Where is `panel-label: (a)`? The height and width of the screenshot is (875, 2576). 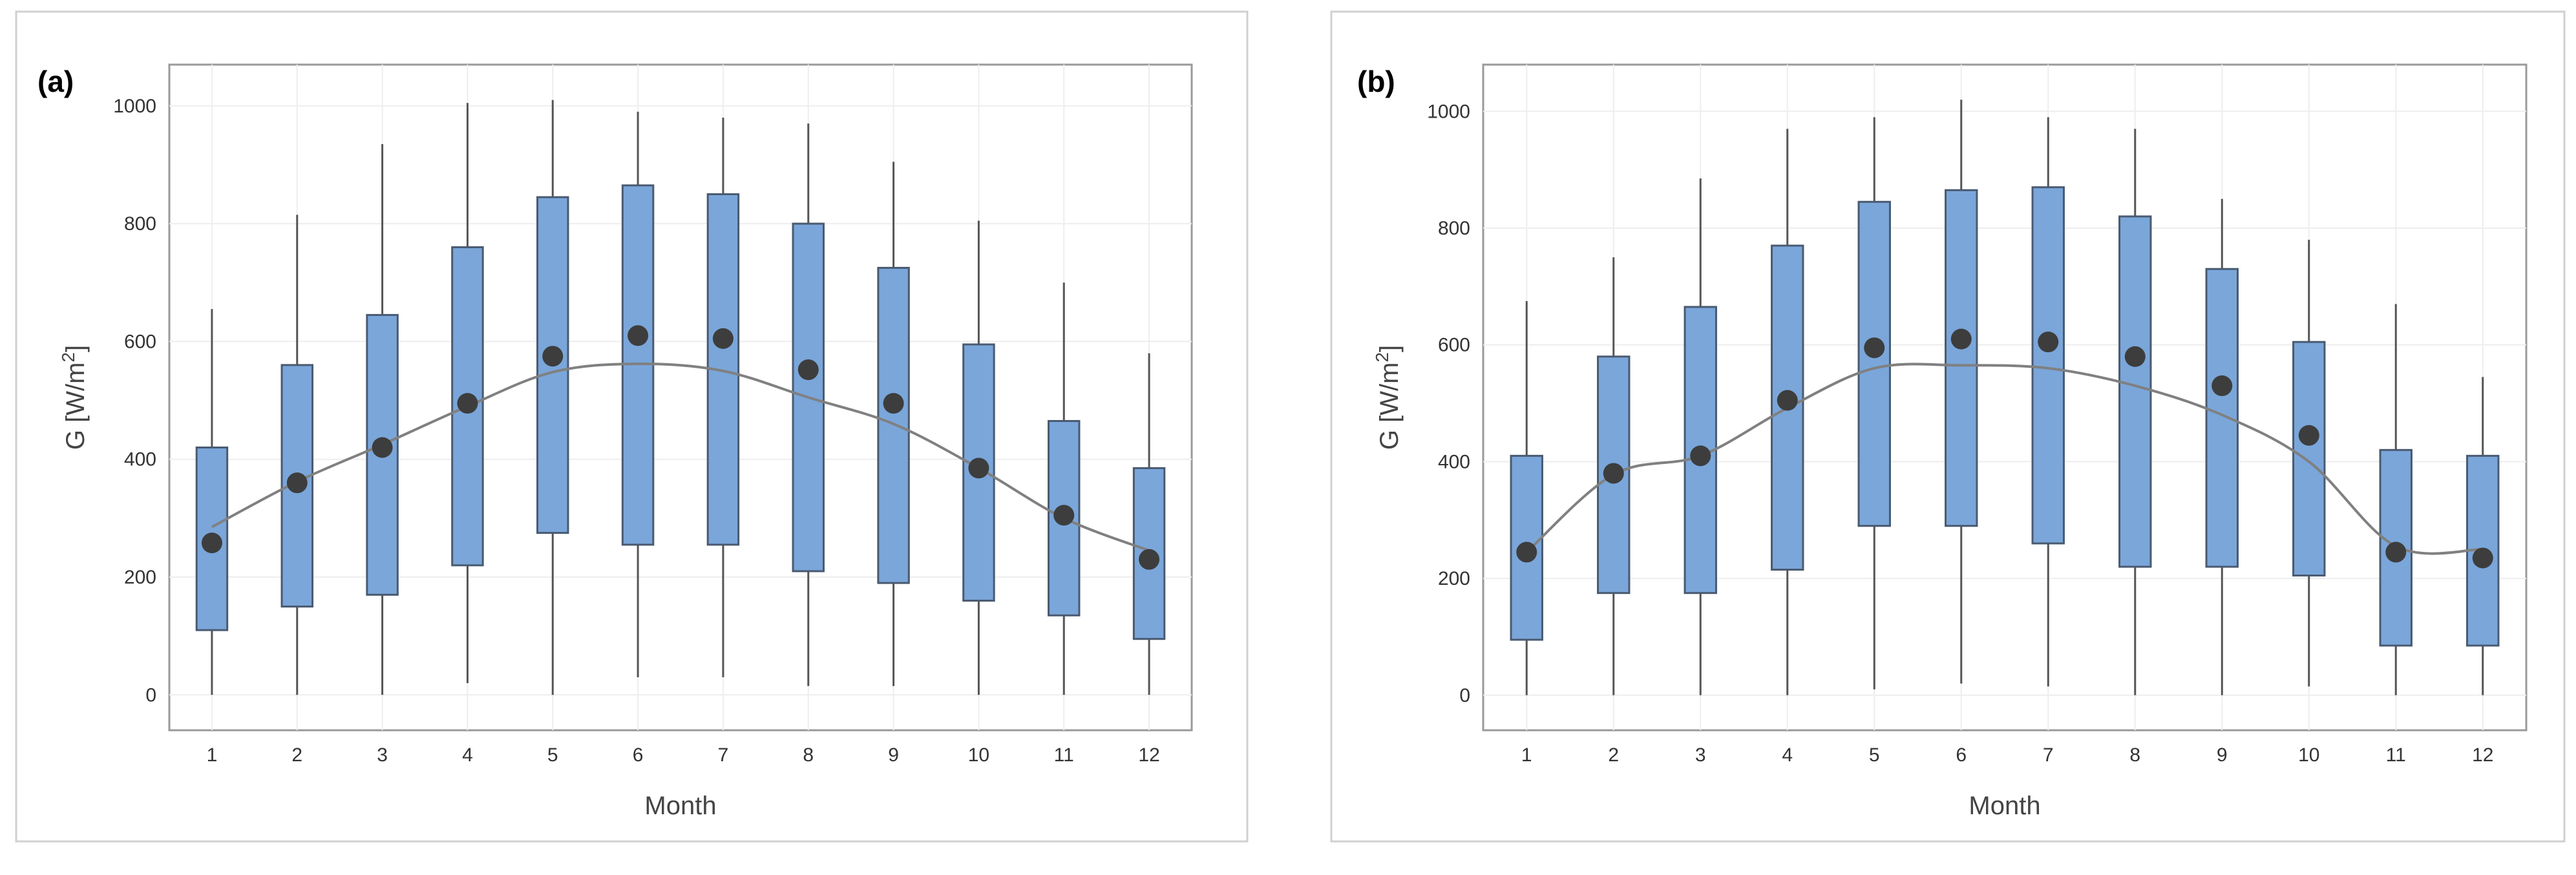 panel-label: (a) is located at coordinates (55, 81).